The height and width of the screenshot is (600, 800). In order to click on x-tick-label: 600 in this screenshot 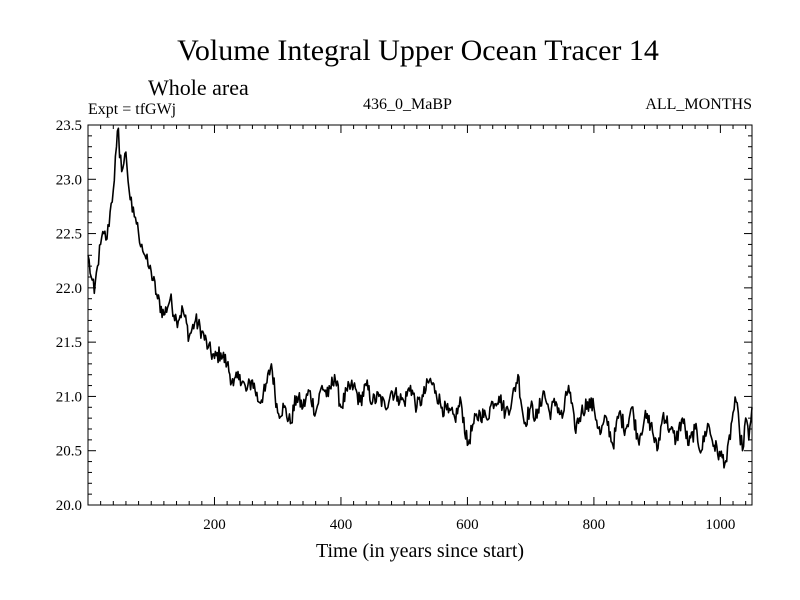, I will do `click(467, 525)`.